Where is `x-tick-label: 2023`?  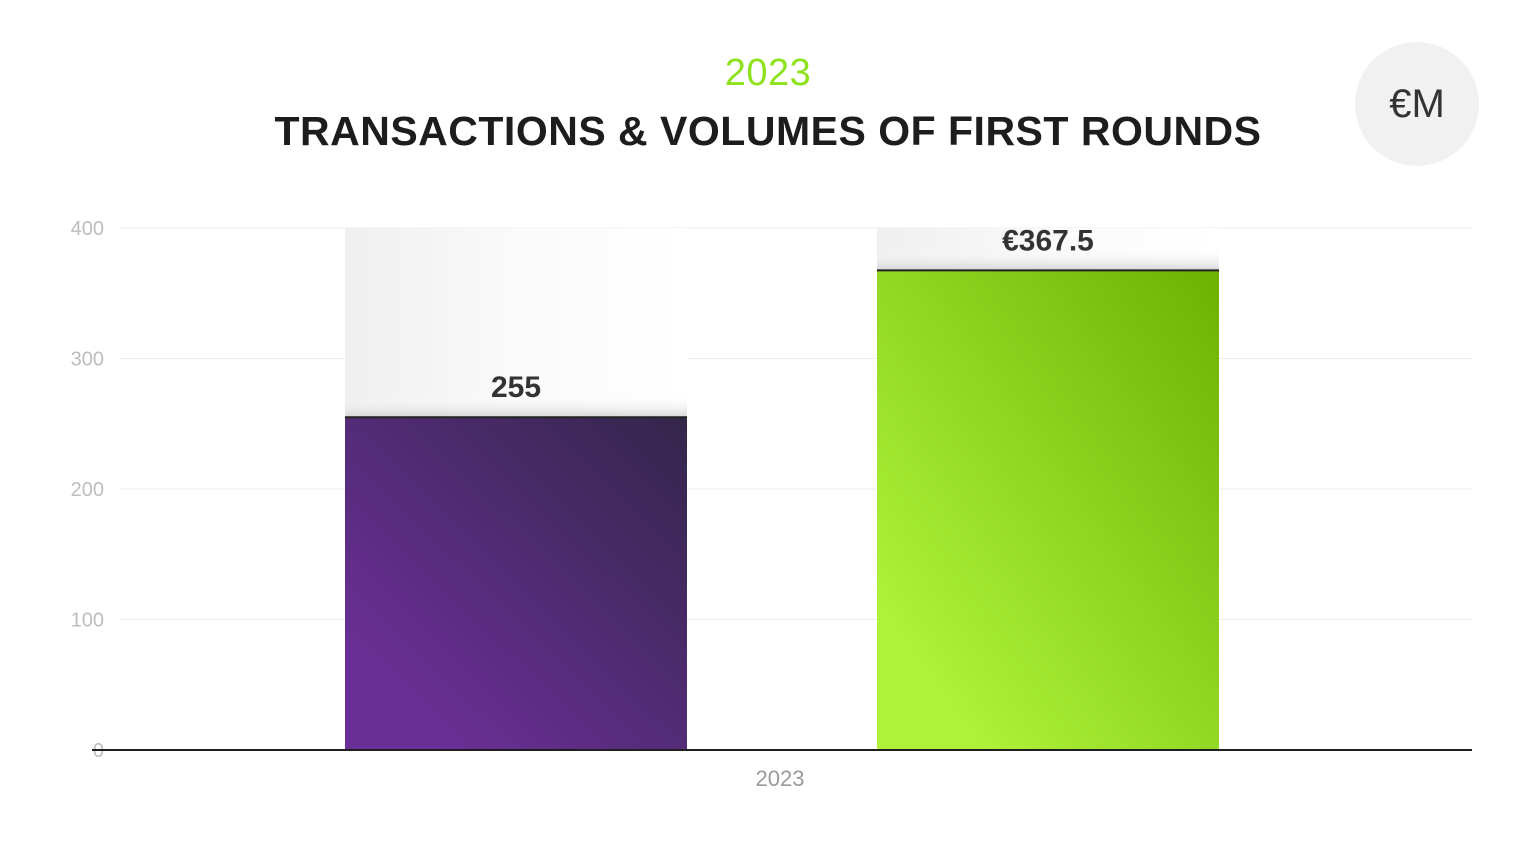
x-tick-label: 2023 is located at coordinates (780, 778).